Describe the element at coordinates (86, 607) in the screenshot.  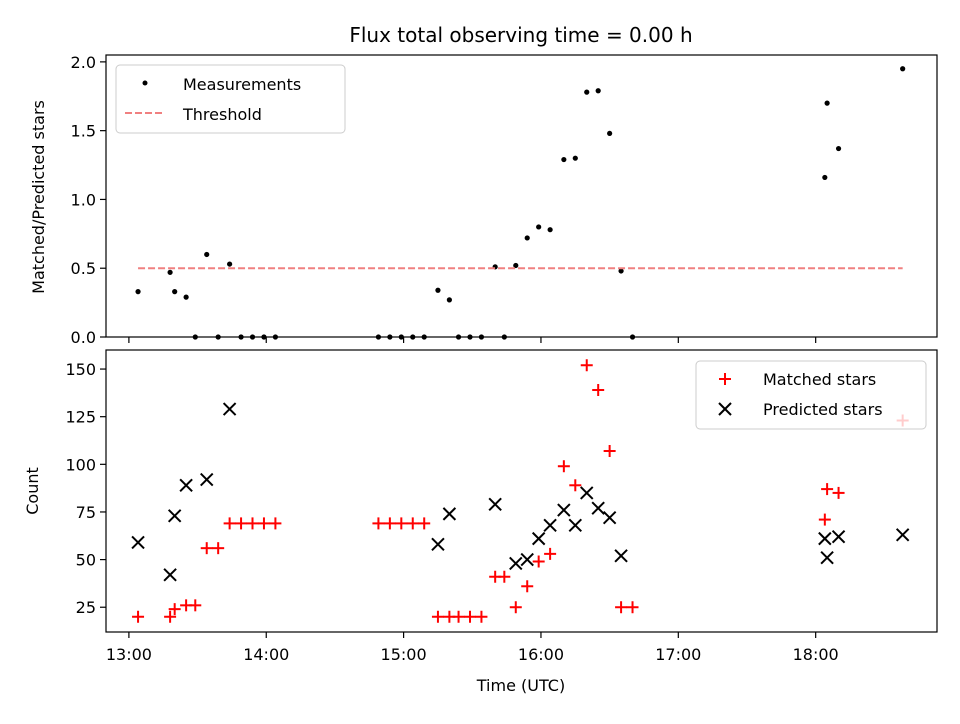
I see `y-tick-label: 25` at that location.